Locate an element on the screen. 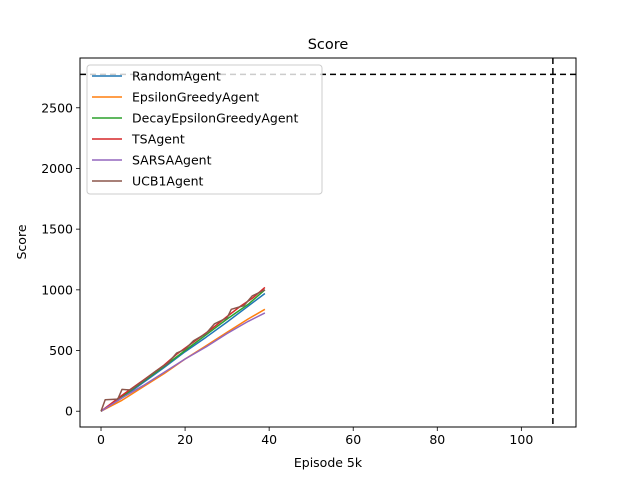  x-axis-ticks: 0 20 40 60 80 100 is located at coordinates (315, 437).